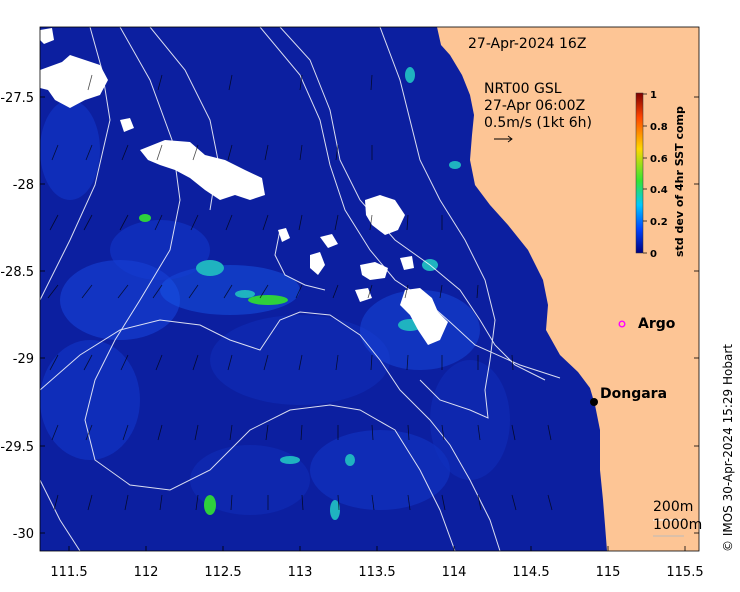 The height and width of the screenshot is (592, 740). Describe the element at coordinates (527, 44) in the screenshot. I see `timestamp-label: 27-Apr-2024 16Z` at that location.